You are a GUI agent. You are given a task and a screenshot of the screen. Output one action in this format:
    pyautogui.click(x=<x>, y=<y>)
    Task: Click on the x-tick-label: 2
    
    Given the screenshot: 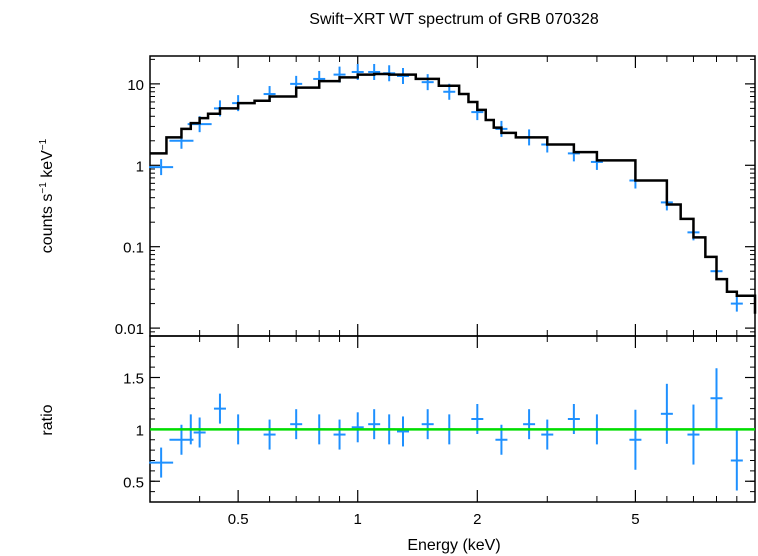 What is the action you would take?
    pyautogui.click(x=477, y=519)
    